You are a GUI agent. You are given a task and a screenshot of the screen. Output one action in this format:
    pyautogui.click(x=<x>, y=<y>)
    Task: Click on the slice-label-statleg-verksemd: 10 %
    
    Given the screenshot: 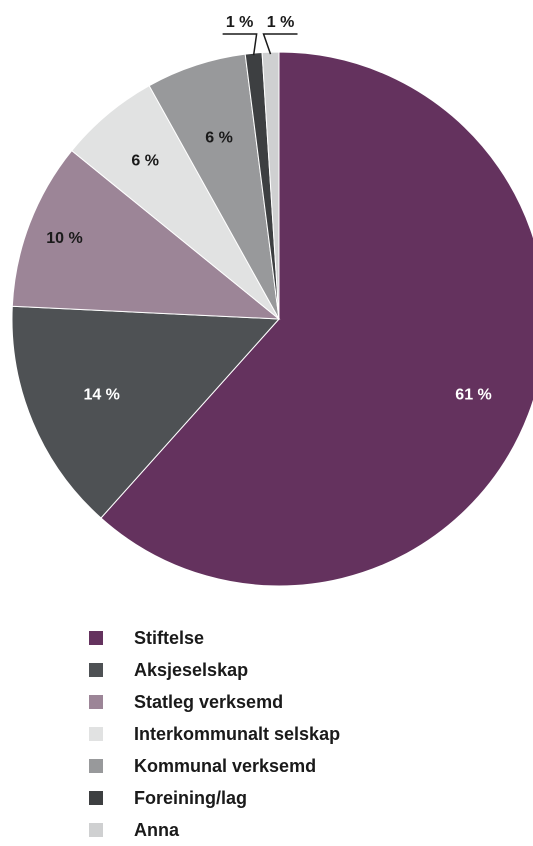 What is the action you would take?
    pyautogui.click(x=64, y=238)
    